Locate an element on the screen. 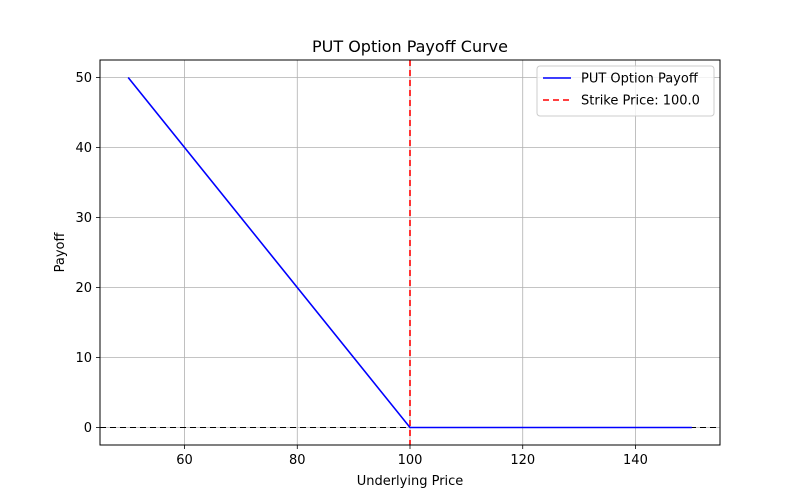 This screenshot has height=500, width=800. y-tick-label: 0 is located at coordinates (88, 428).